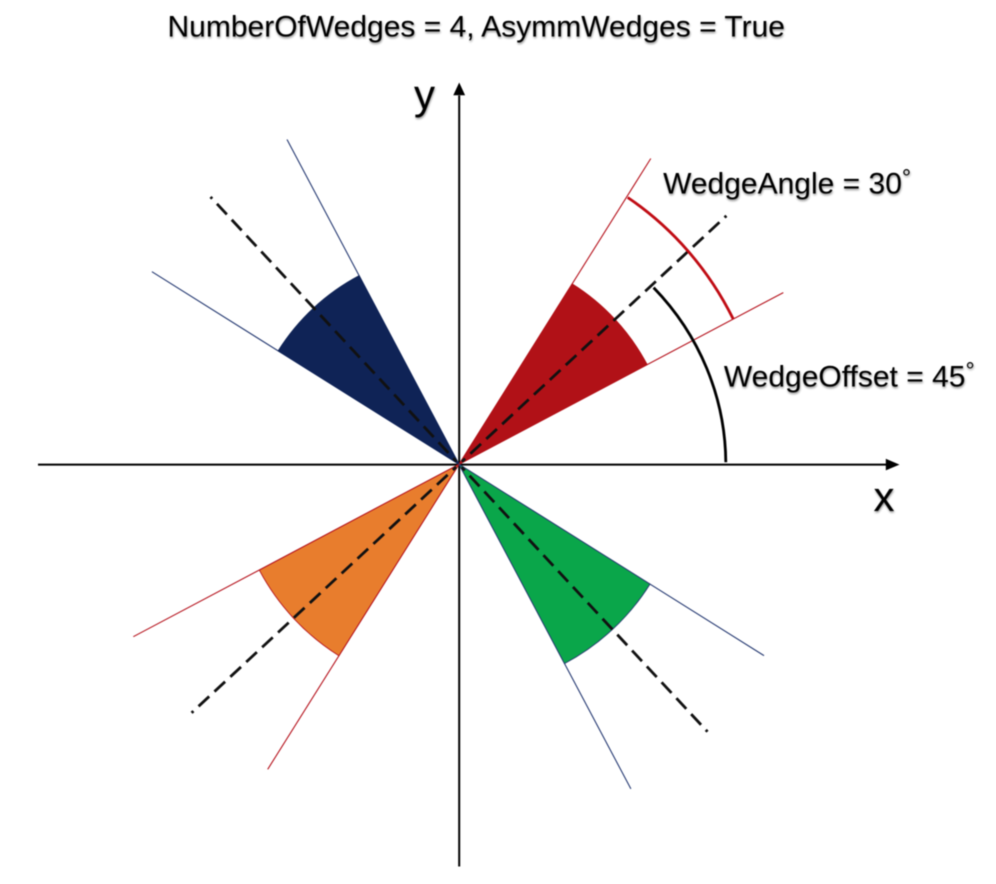 This screenshot has height=884, width=996. I want to click on svg-text: y, so click(424, 94).